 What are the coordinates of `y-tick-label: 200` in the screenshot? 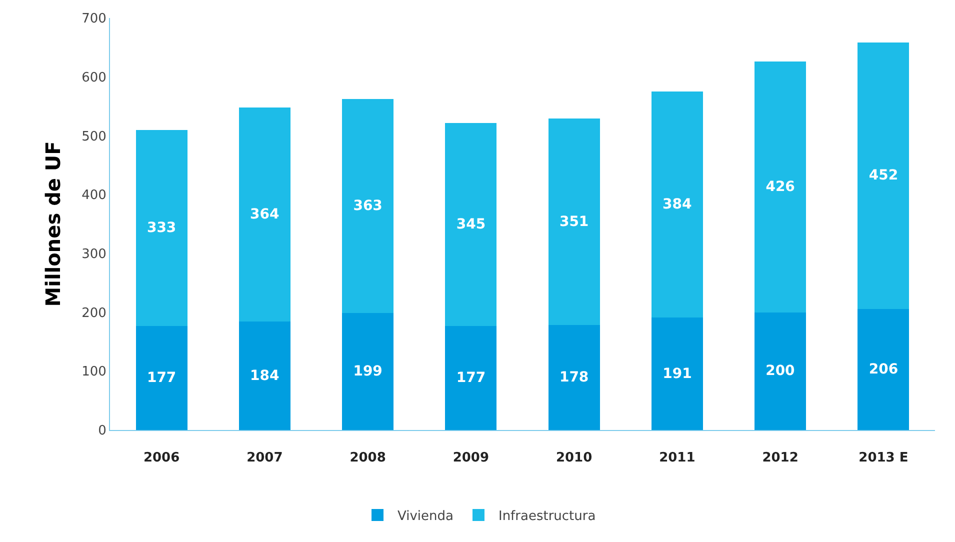 It's located at (94, 313).